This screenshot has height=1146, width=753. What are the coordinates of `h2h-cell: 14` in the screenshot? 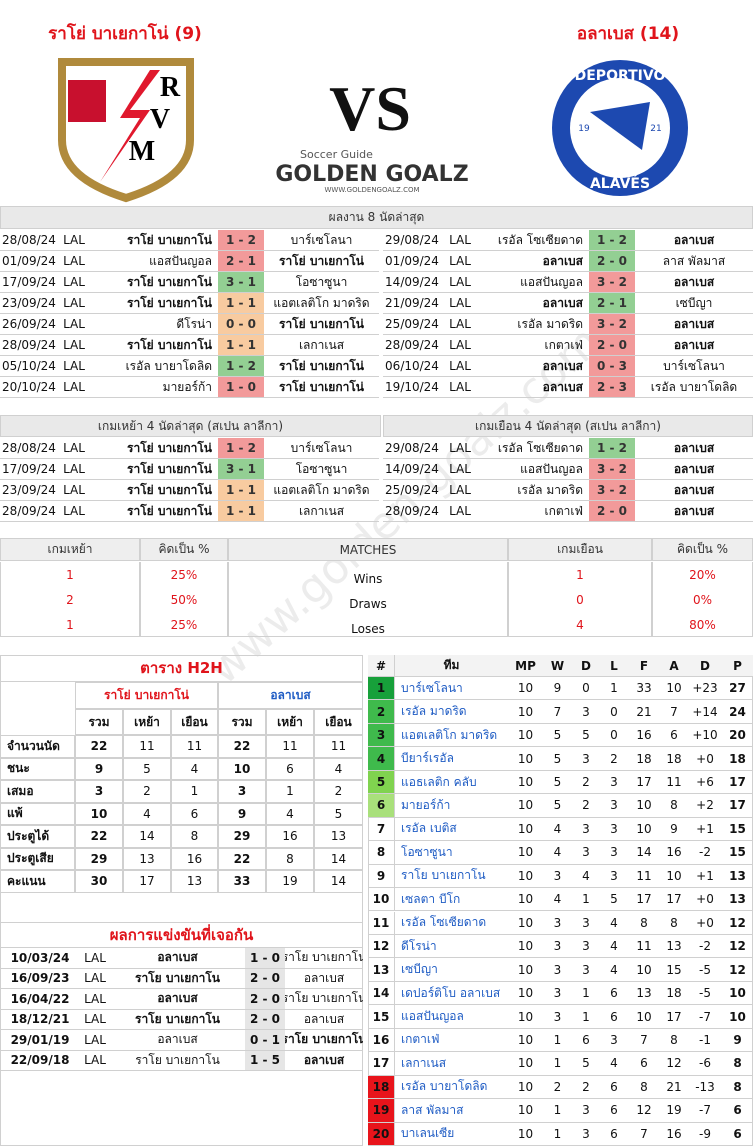 It's located at (338, 858).